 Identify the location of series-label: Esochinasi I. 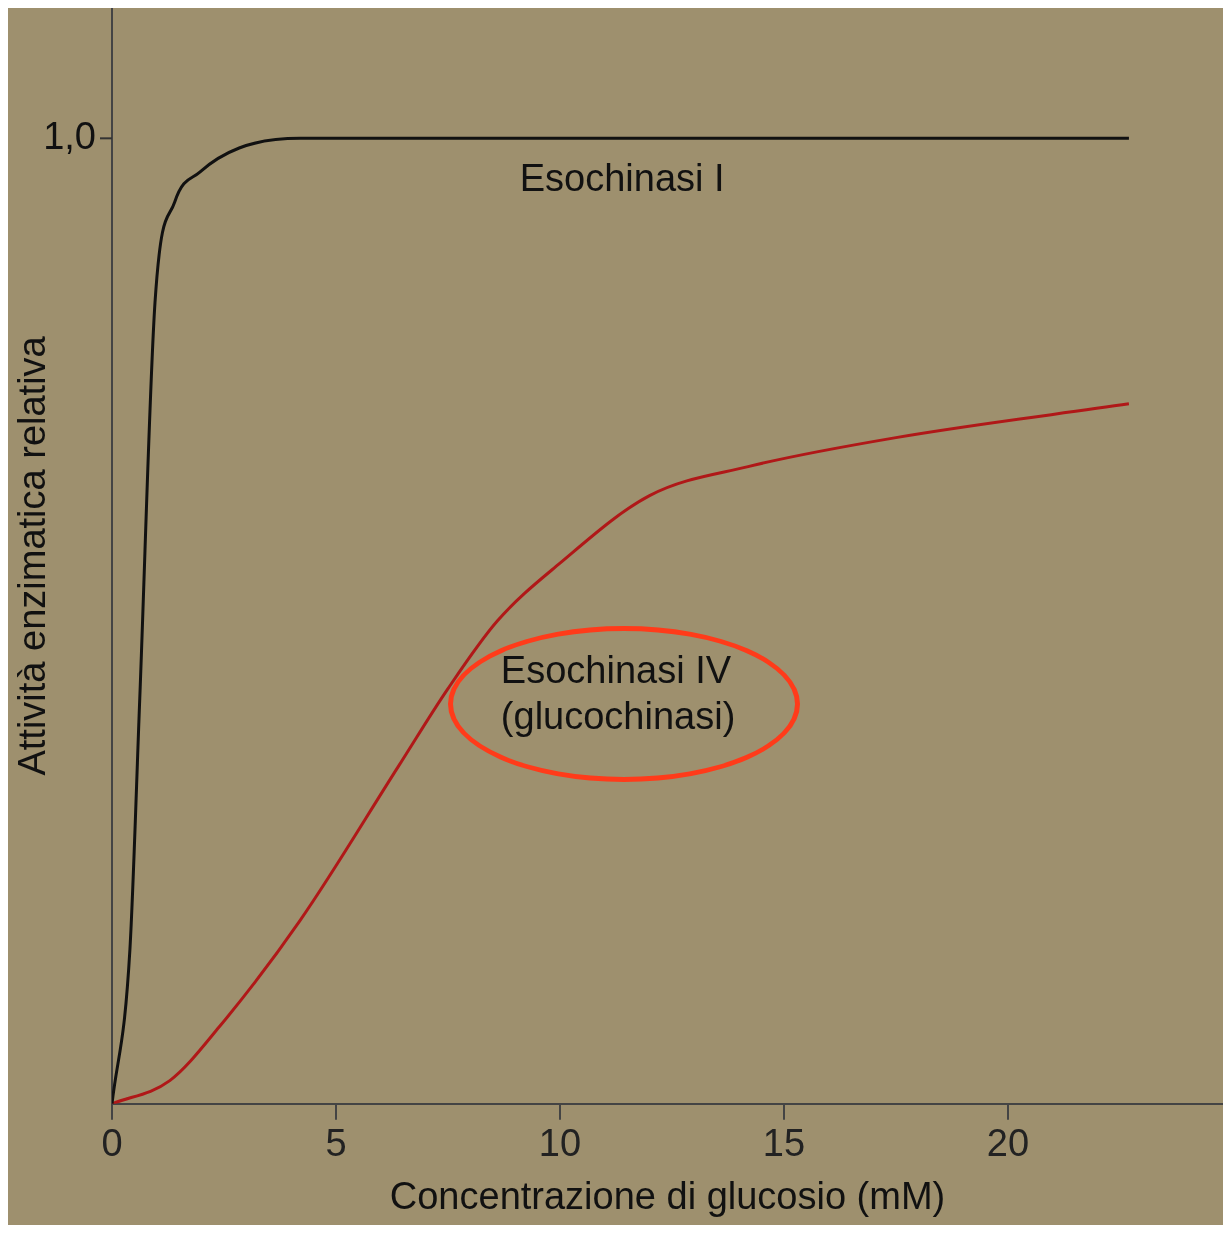
(622, 177).